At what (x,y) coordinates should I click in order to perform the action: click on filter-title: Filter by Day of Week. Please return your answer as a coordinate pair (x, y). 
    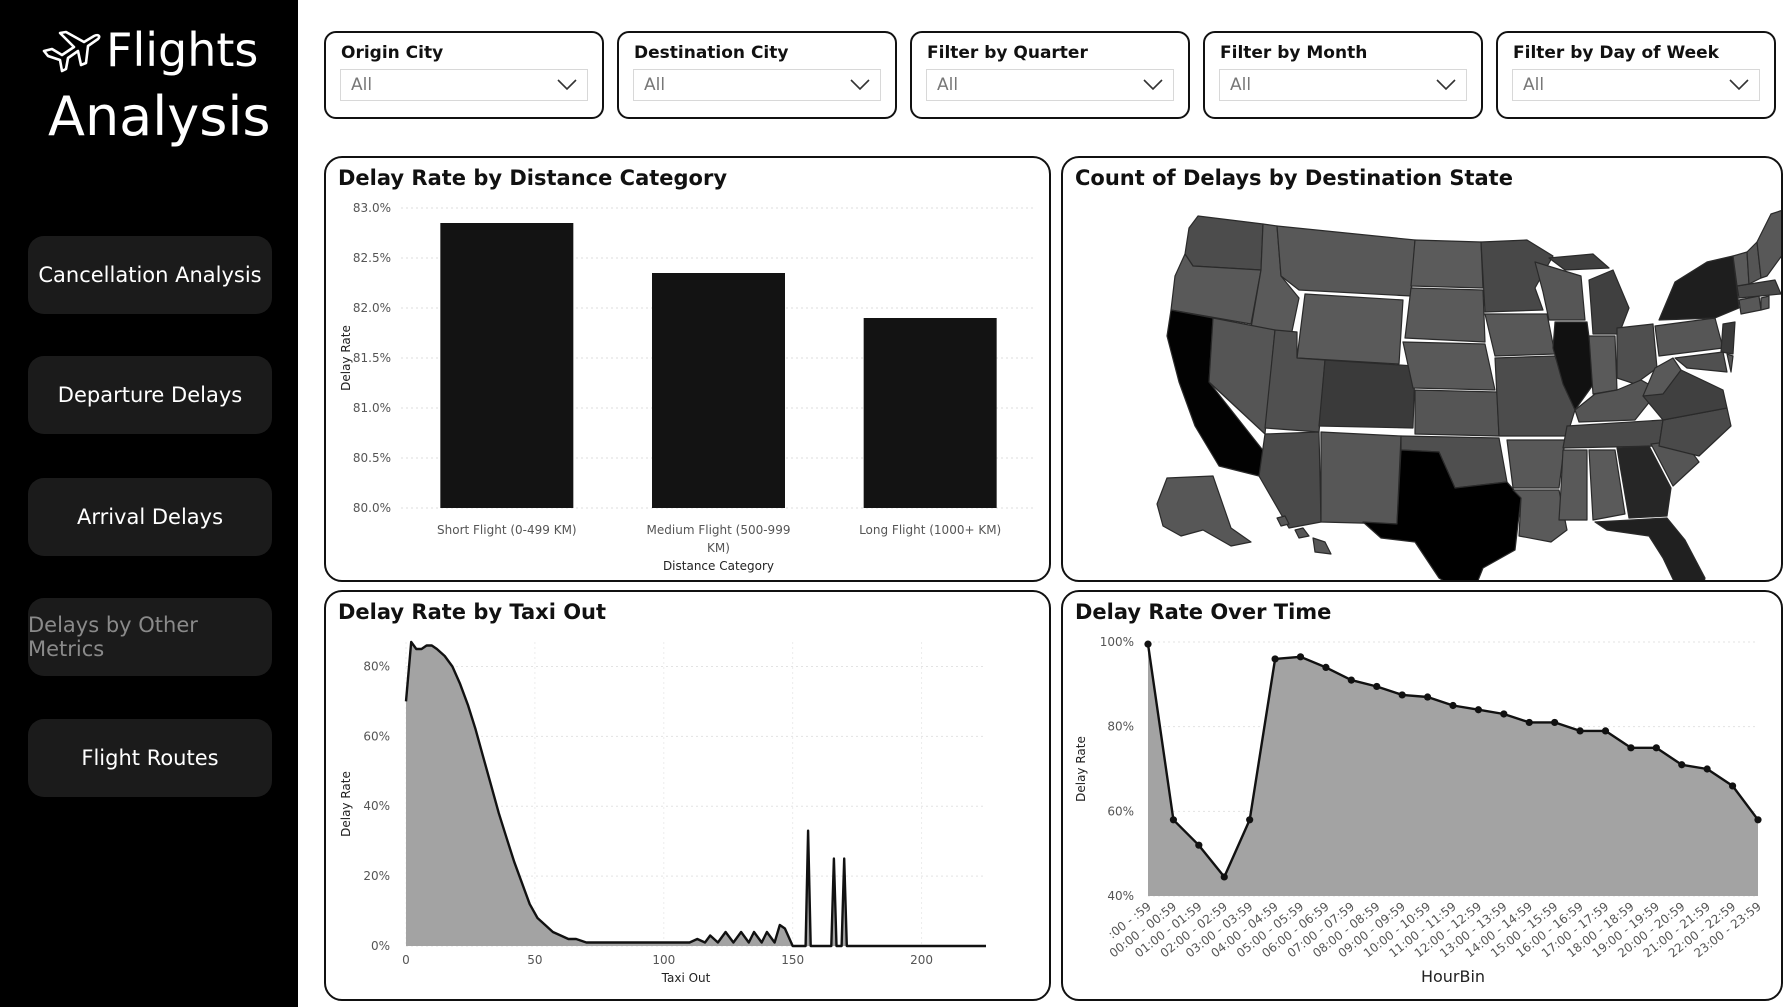
    Looking at the image, I should click on (1616, 53).